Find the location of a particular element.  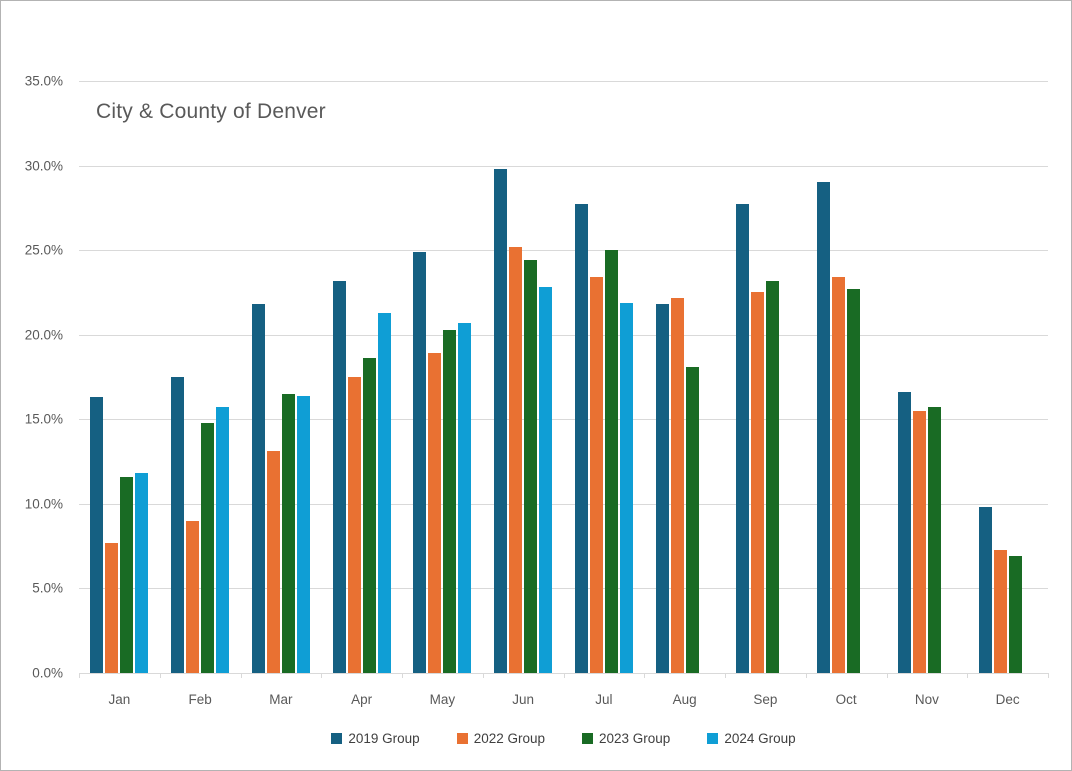

bar-2019-Aug is located at coordinates (662, 488).